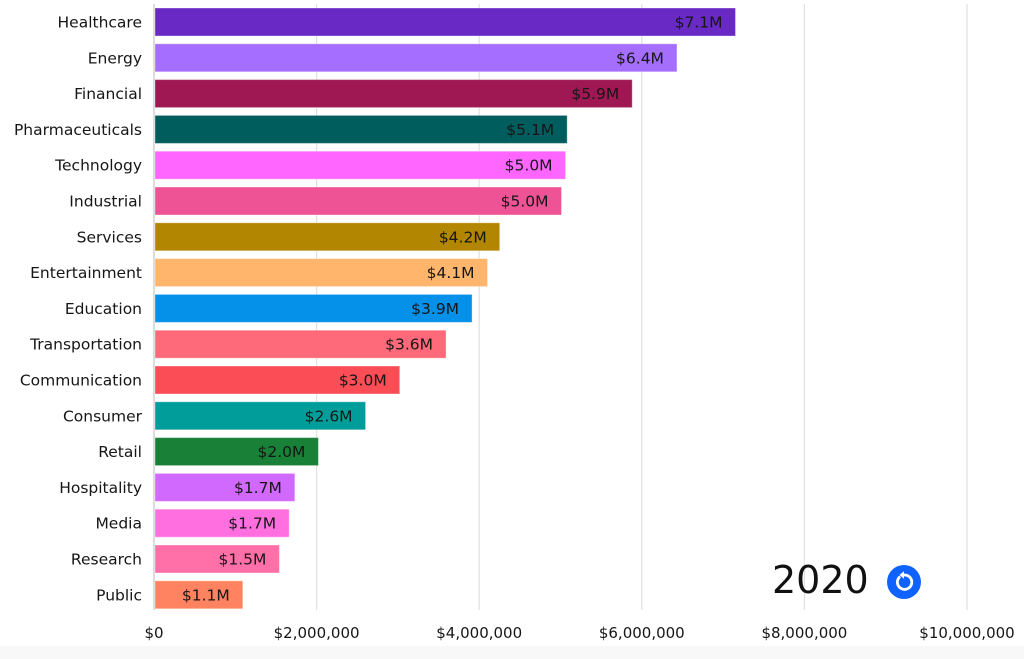  I want to click on x-tick-label: $2,000,000, so click(317, 633).